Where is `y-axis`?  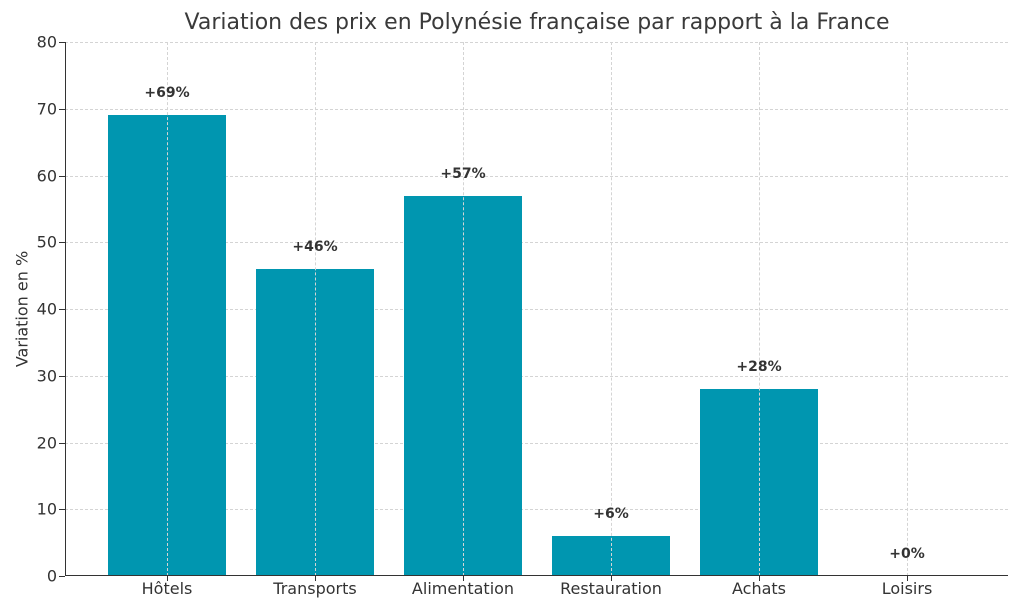
y-axis is located at coordinates (65, 309).